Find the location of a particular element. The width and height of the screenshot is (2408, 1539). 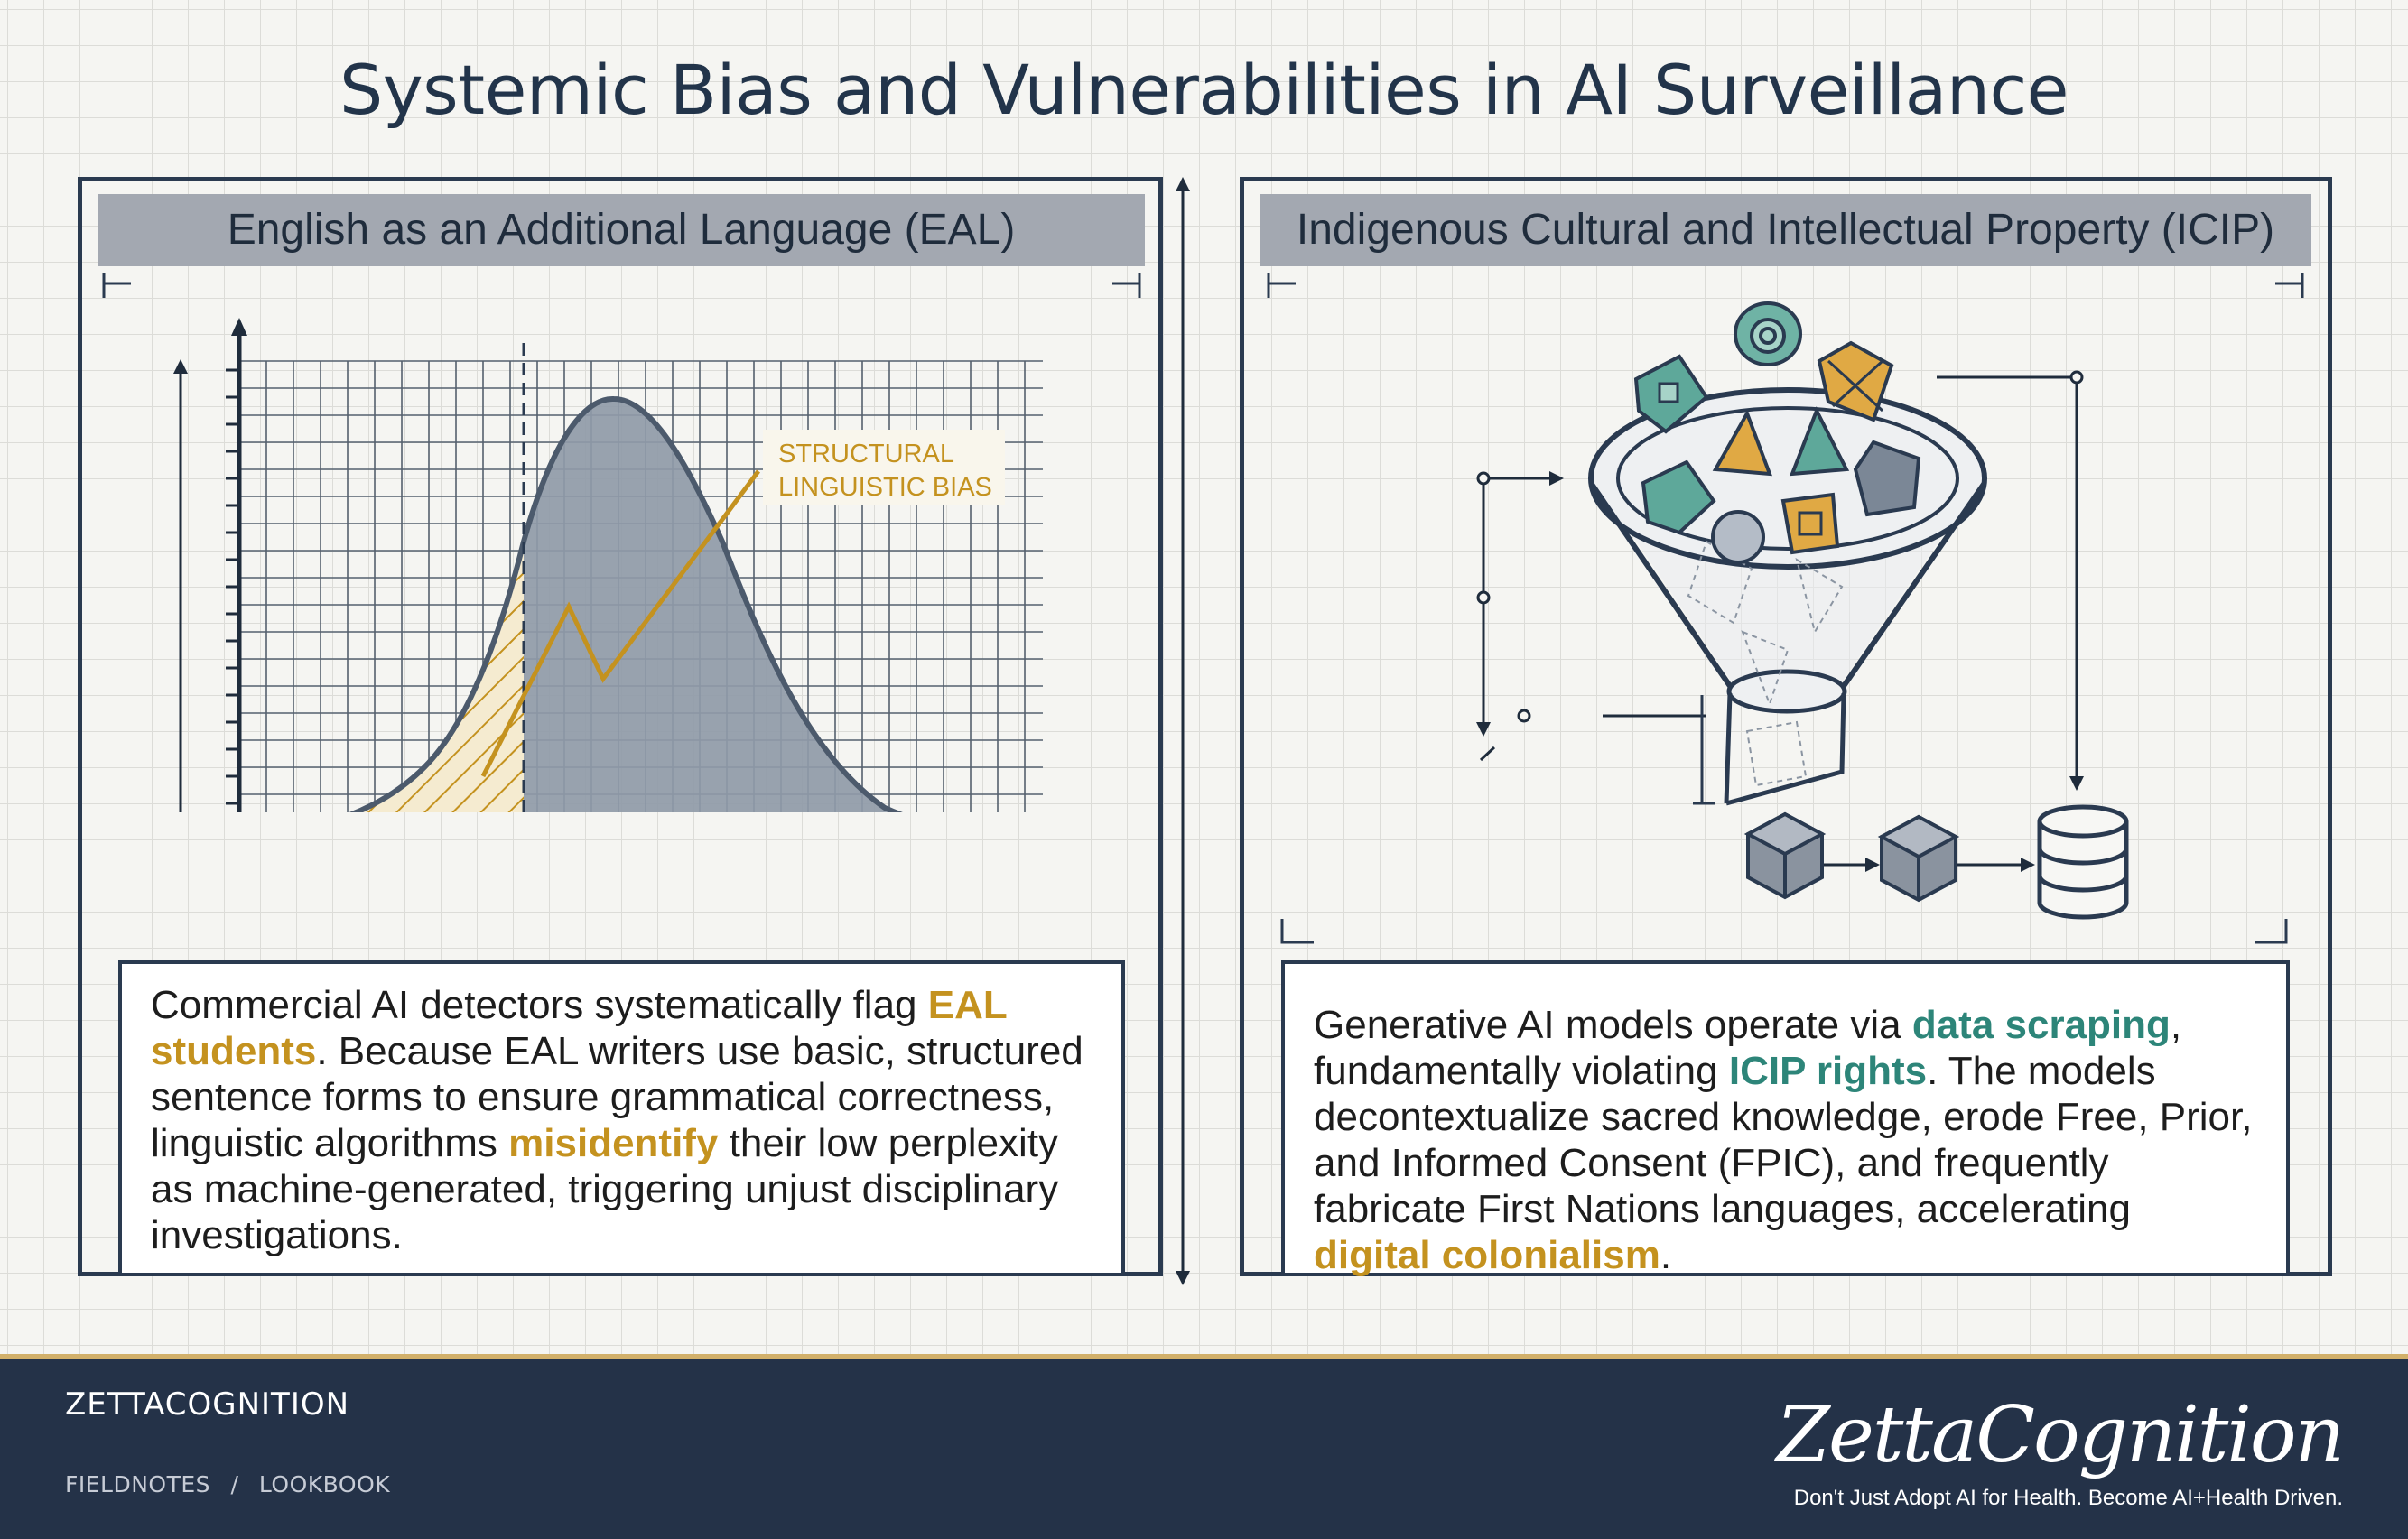

database-icon is located at coordinates (2083, 862).